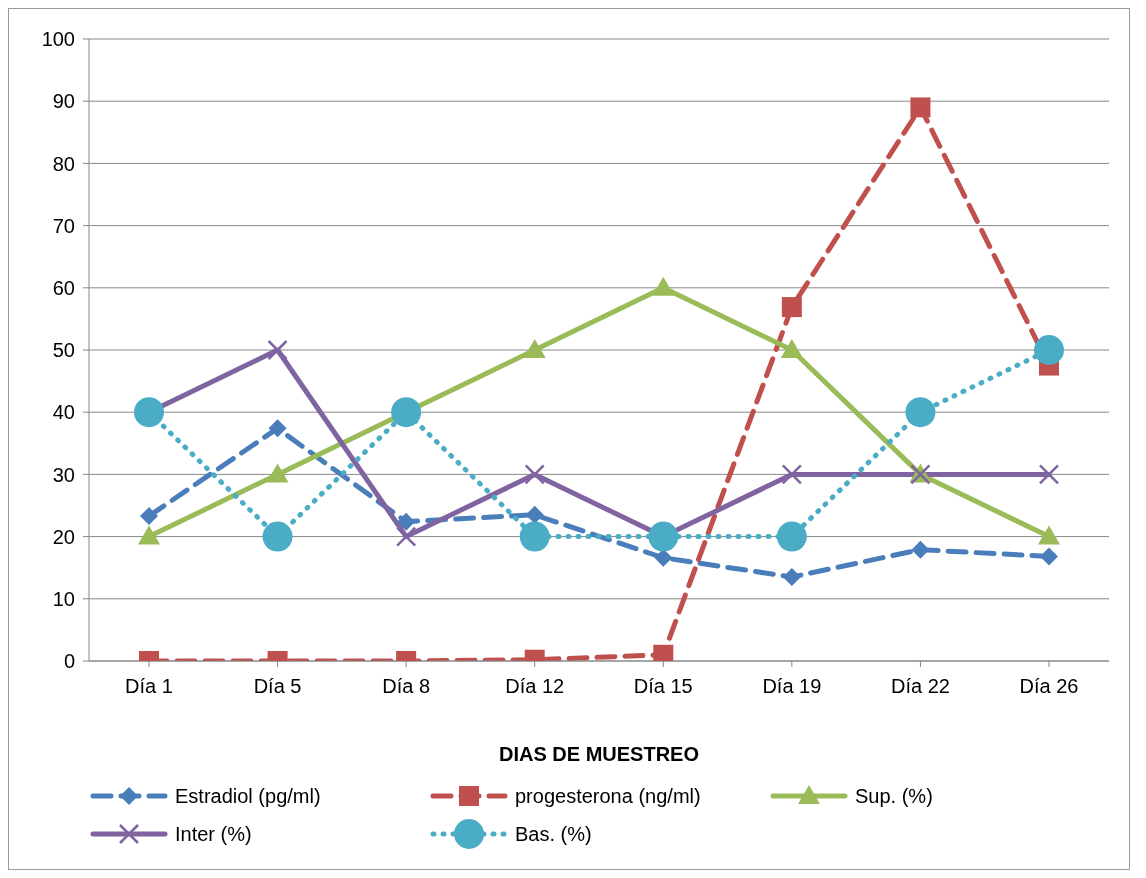  Describe the element at coordinates (792, 686) in the screenshot. I see `x-tick-label: Día 19` at that location.